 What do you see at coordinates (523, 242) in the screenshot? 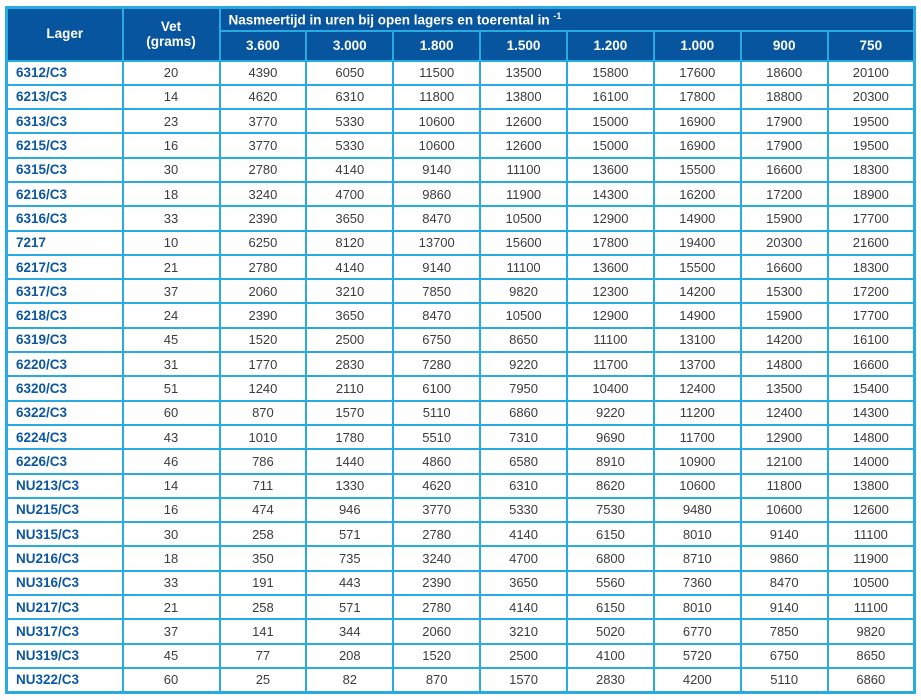
I see `hours-cell-1500: 15600` at bounding box center [523, 242].